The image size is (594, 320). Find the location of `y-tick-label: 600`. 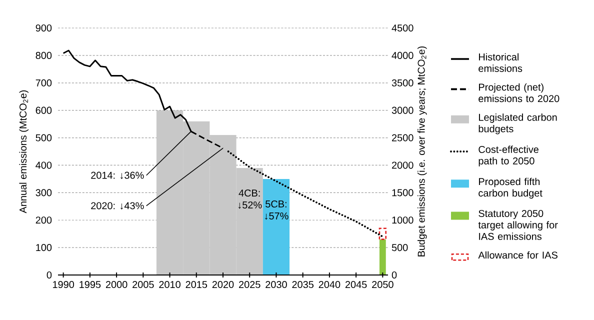

y-tick-label: 600 is located at coordinates (44, 110).